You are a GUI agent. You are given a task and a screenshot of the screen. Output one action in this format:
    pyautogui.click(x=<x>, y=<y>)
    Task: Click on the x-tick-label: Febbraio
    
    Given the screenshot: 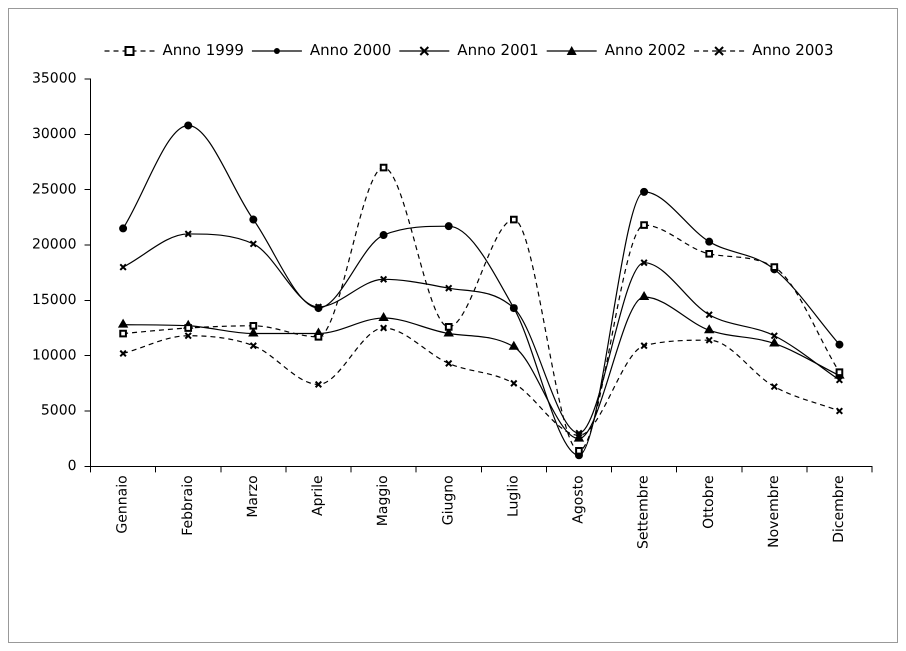 What is the action you would take?
    pyautogui.click(x=188, y=505)
    